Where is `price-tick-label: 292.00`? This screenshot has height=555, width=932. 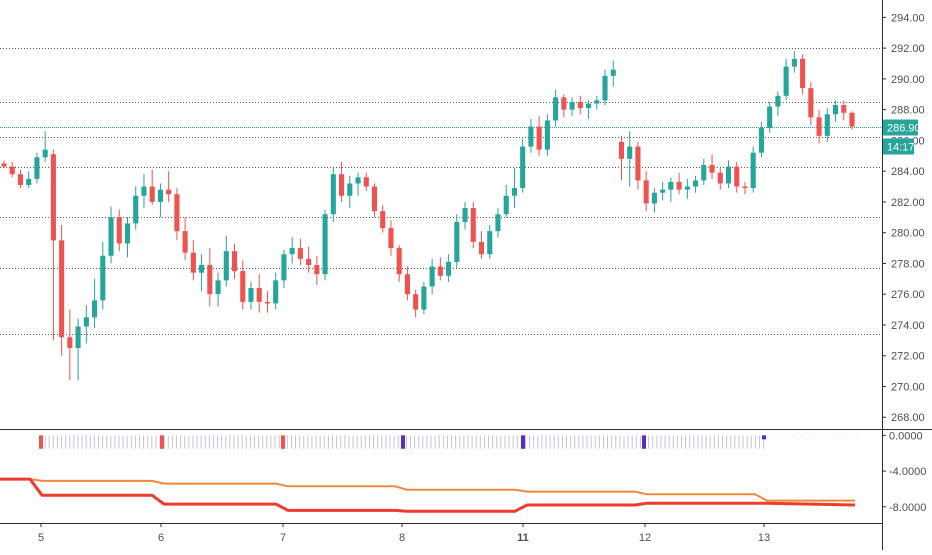
price-tick-label: 292.00 is located at coordinates (908, 49).